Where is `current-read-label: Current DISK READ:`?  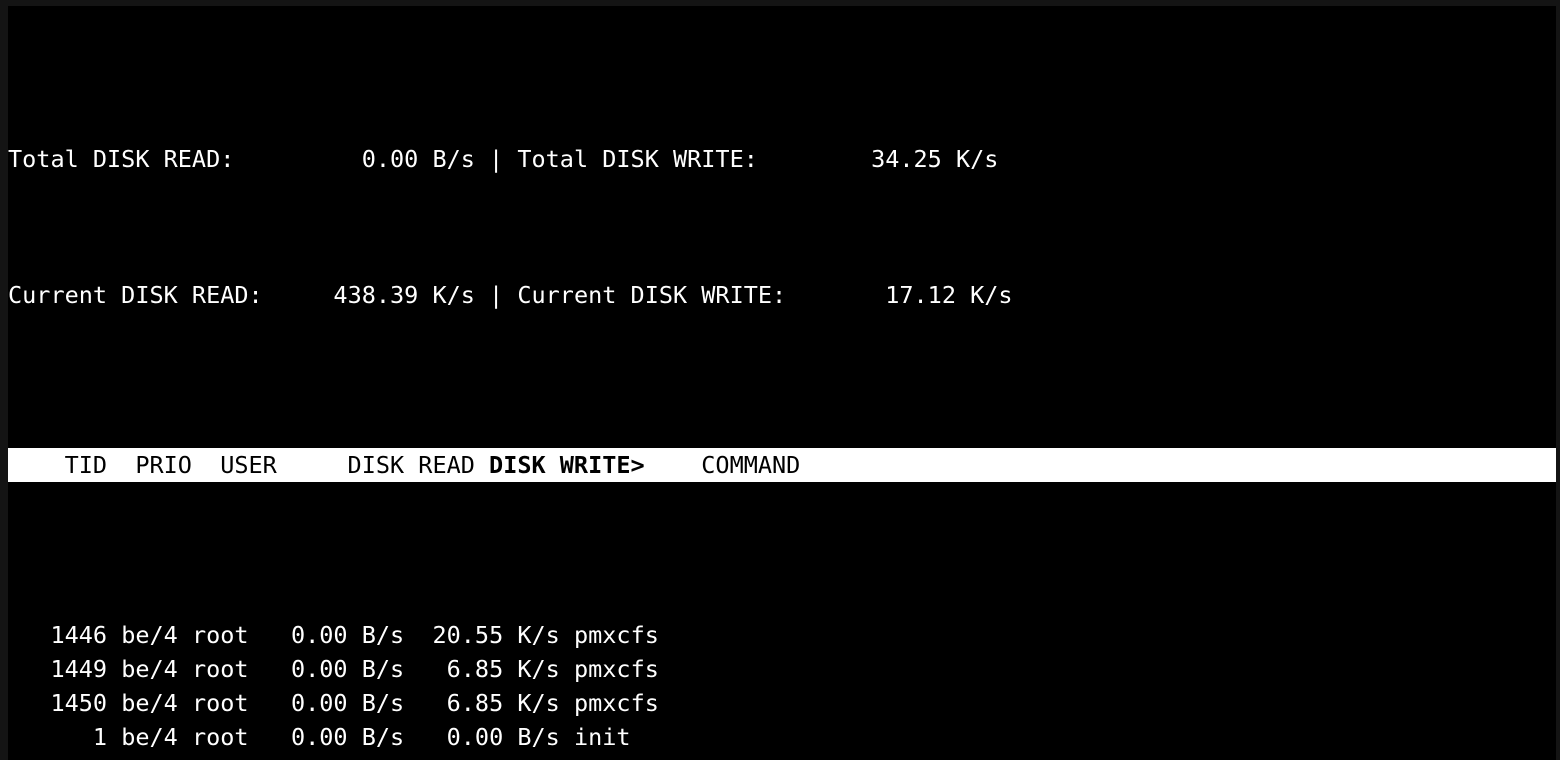 current-read-label: Current DISK READ: is located at coordinates (135, 295).